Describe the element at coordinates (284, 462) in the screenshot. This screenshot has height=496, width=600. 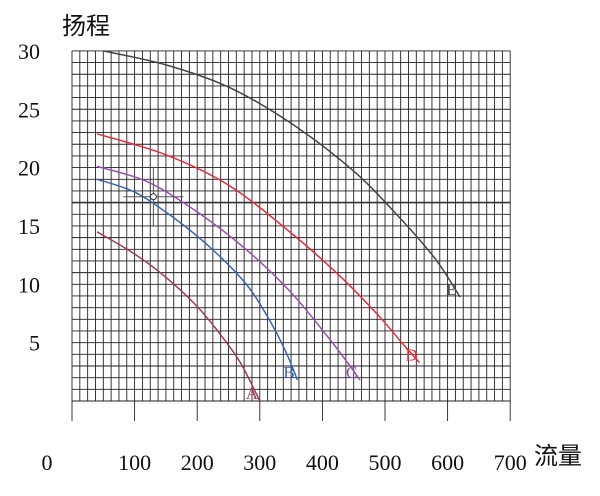
I see `x-tick-labels: 0 100 200 300 400 500 600 700` at that location.